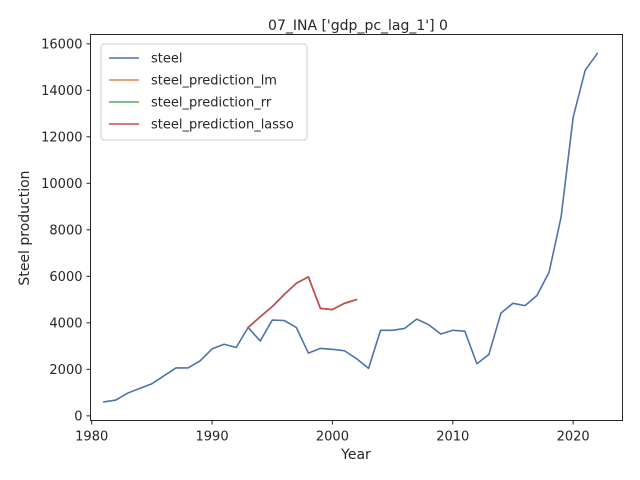  I want to click on y-tick-label: 0, so click(78, 416).